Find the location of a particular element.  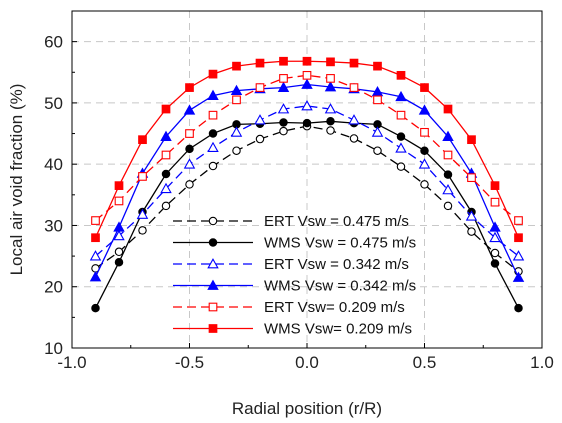

y-tick-label: 40 is located at coordinates (53, 164).